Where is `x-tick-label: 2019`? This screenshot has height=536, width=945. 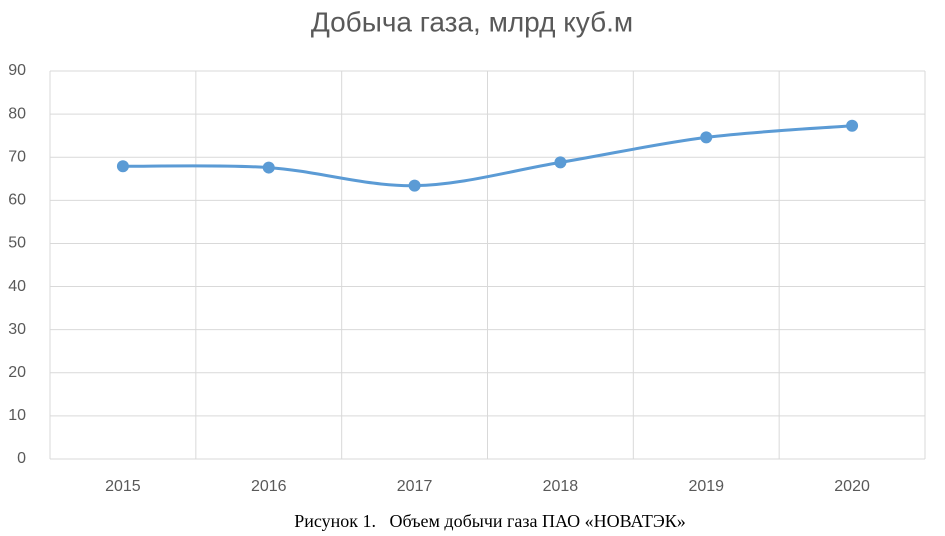
x-tick-label: 2019 is located at coordinates (706, 486).